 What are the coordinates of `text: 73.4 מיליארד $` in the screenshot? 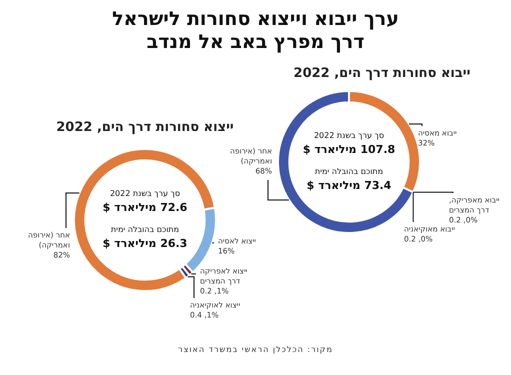 It's located at (349, 185).